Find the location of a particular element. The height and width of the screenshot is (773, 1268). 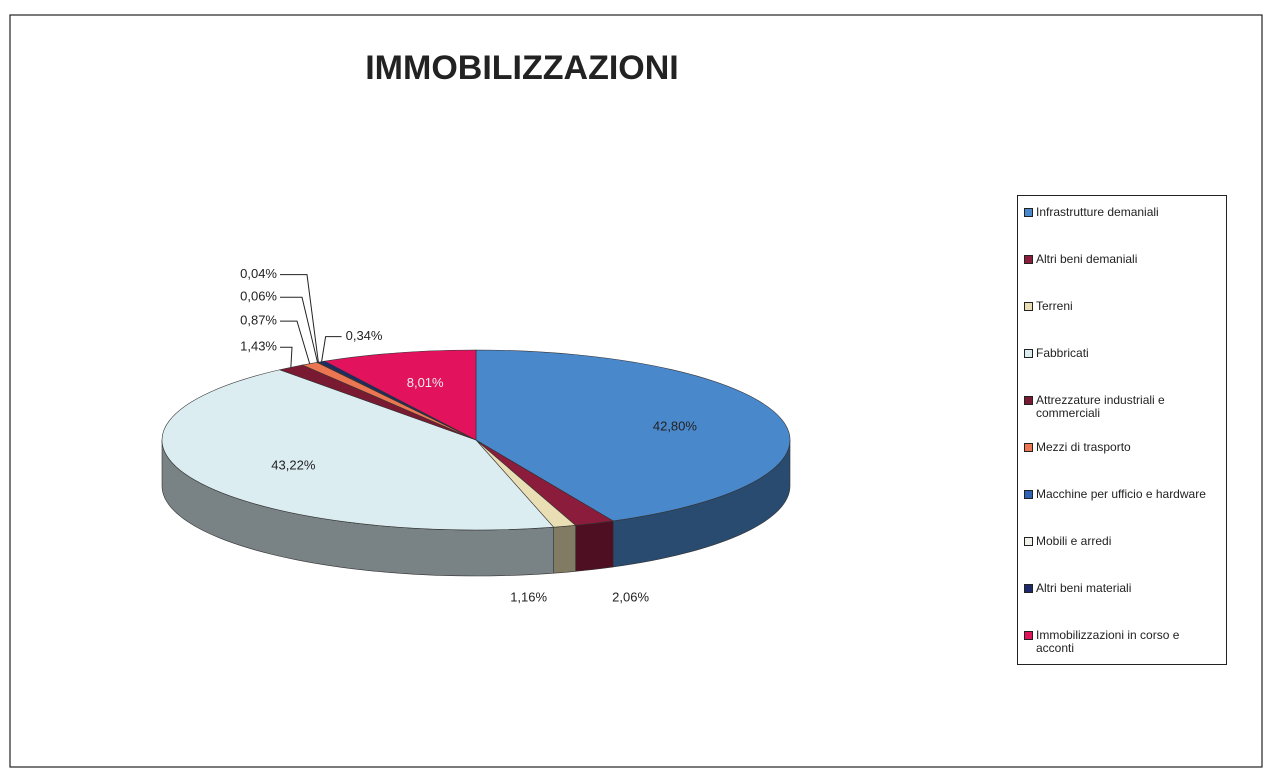

legend-item: Immobilizzazioni in corso e acconti is located at coordinates (1122, 642).